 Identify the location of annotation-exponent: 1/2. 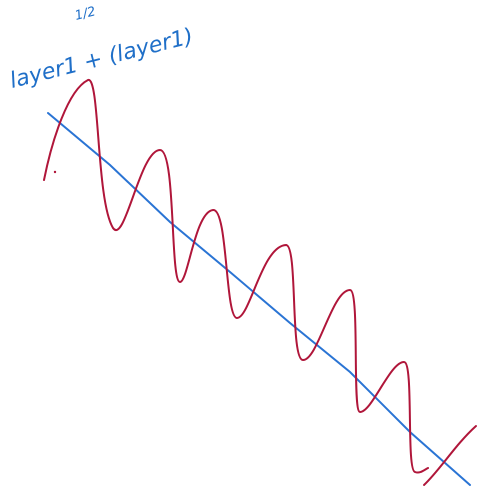
(85, 14).